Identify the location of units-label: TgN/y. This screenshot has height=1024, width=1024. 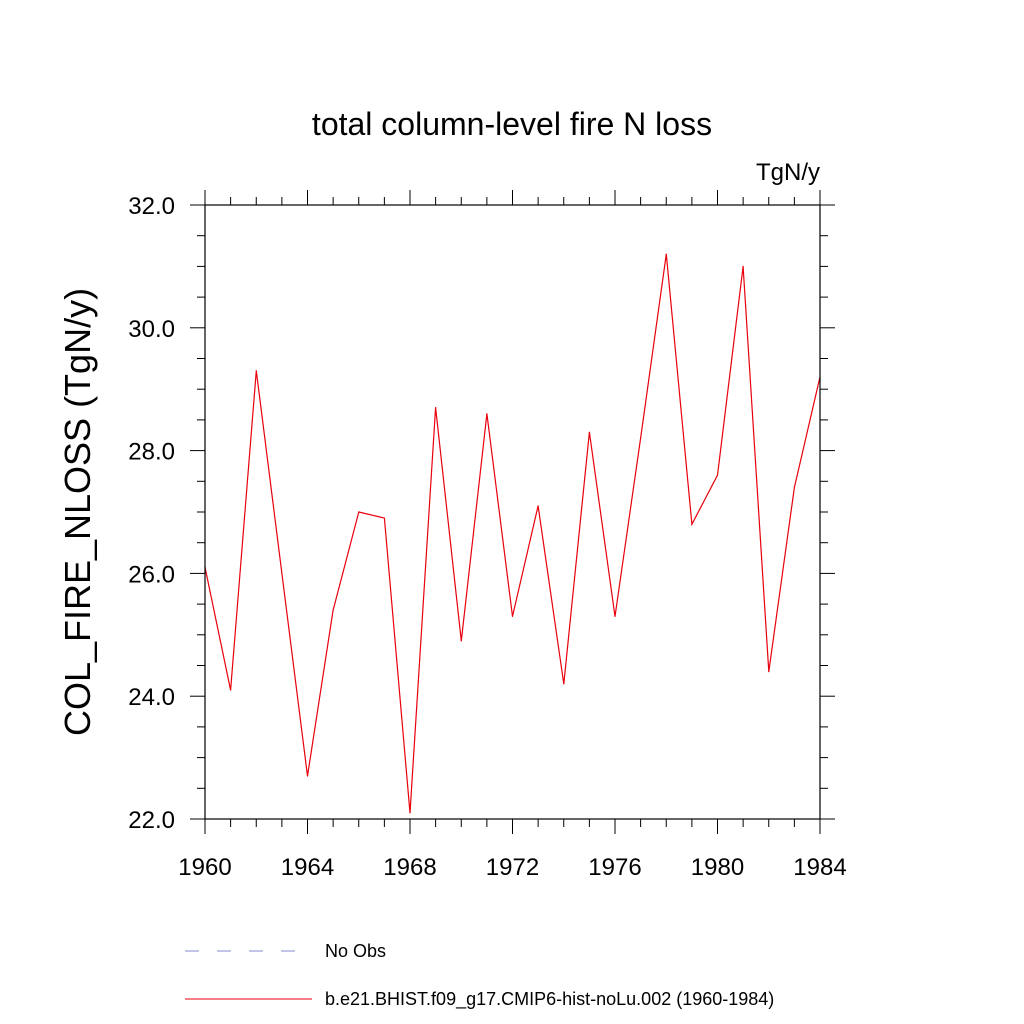
(788, 172).